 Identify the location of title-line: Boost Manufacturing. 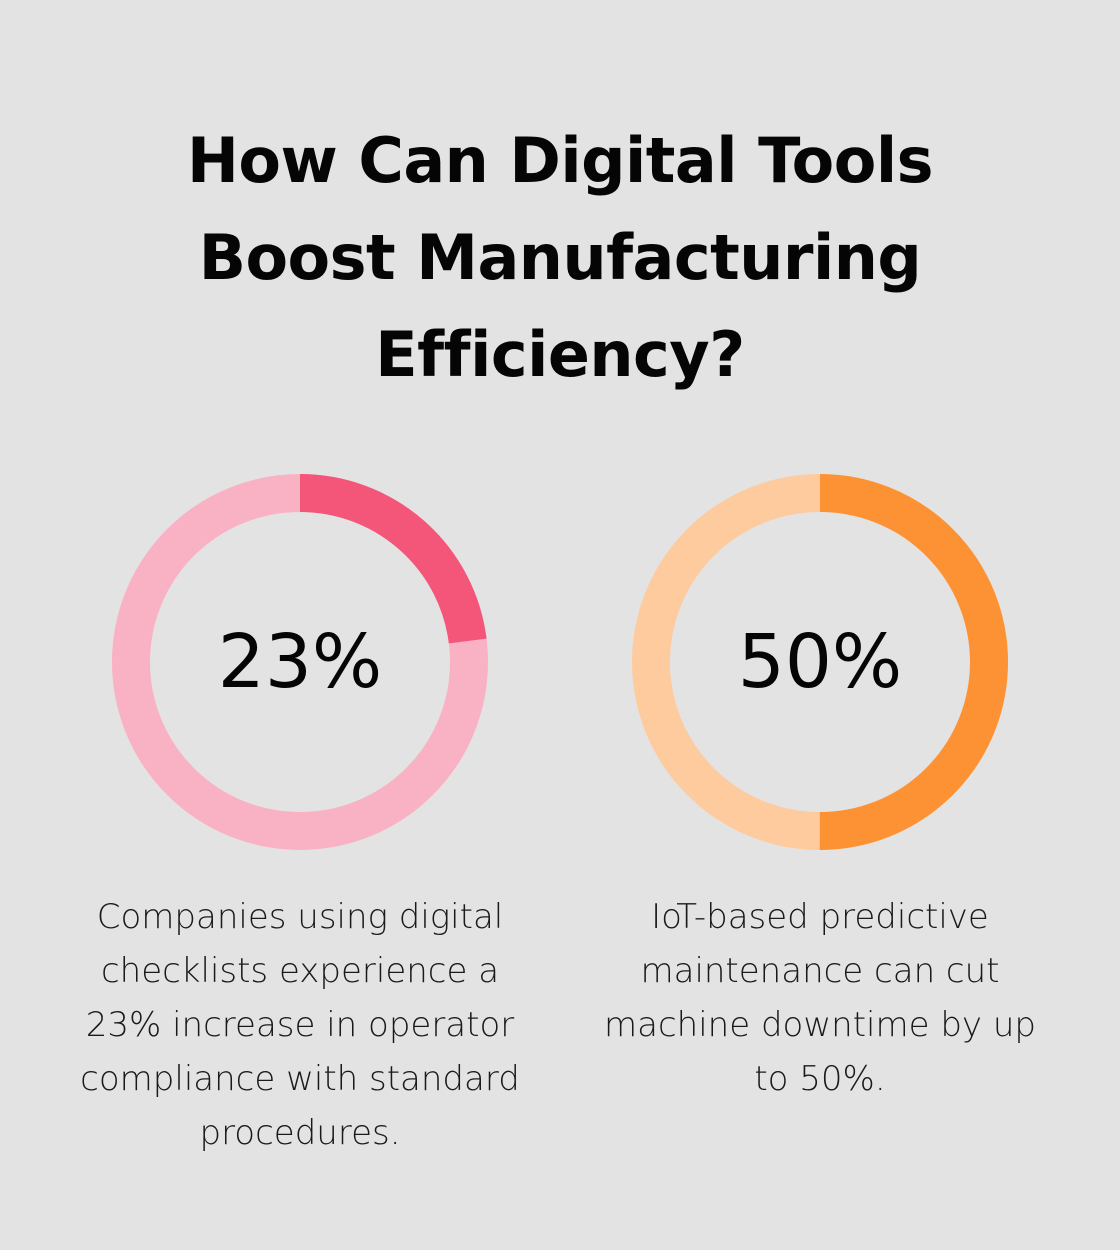
(560, 257).